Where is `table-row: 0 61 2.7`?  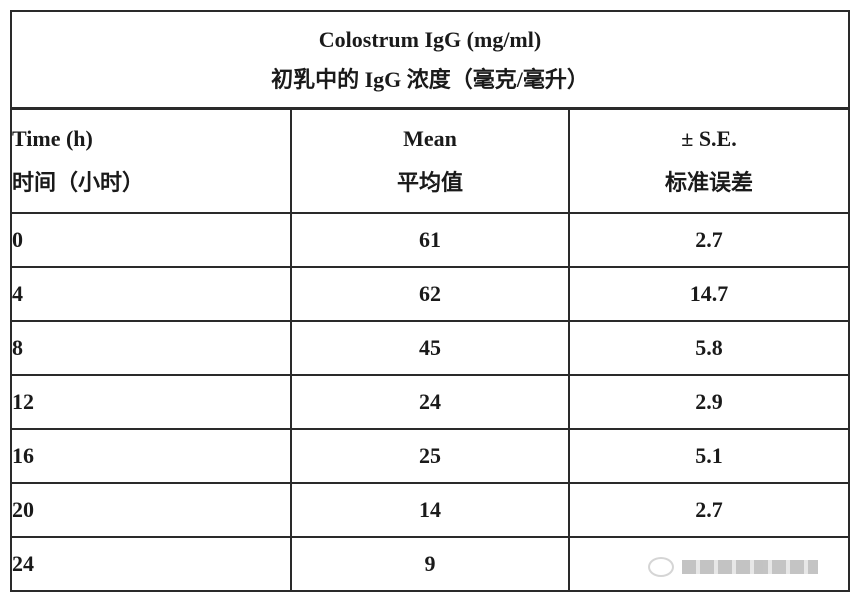
table-row: 0 61 2.7 is located at coordinates (430, 240).